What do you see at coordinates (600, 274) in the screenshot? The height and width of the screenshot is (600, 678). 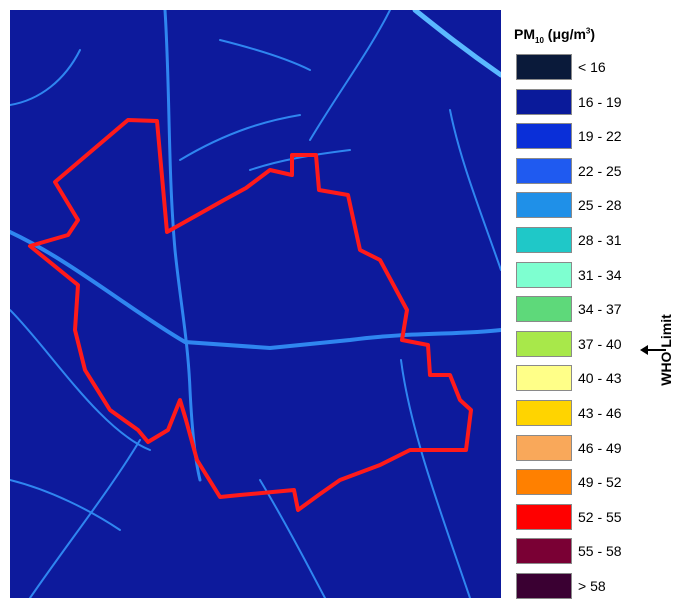 I see `legend-label: 31 - 34` at bounding box center [600, 274].